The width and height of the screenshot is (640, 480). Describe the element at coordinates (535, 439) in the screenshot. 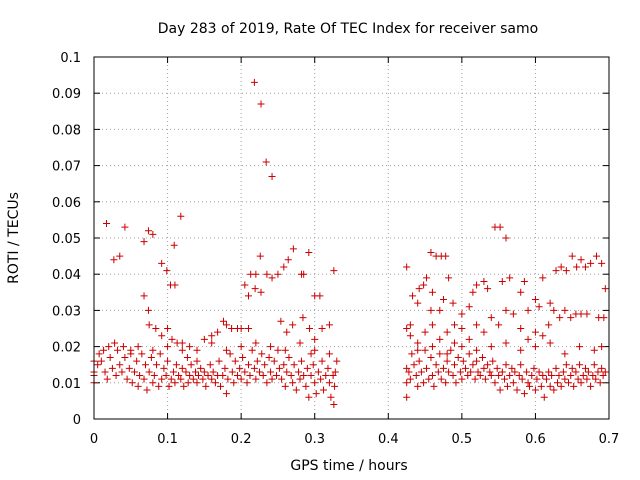

I see `x-tick-label: 0.6` at that location.